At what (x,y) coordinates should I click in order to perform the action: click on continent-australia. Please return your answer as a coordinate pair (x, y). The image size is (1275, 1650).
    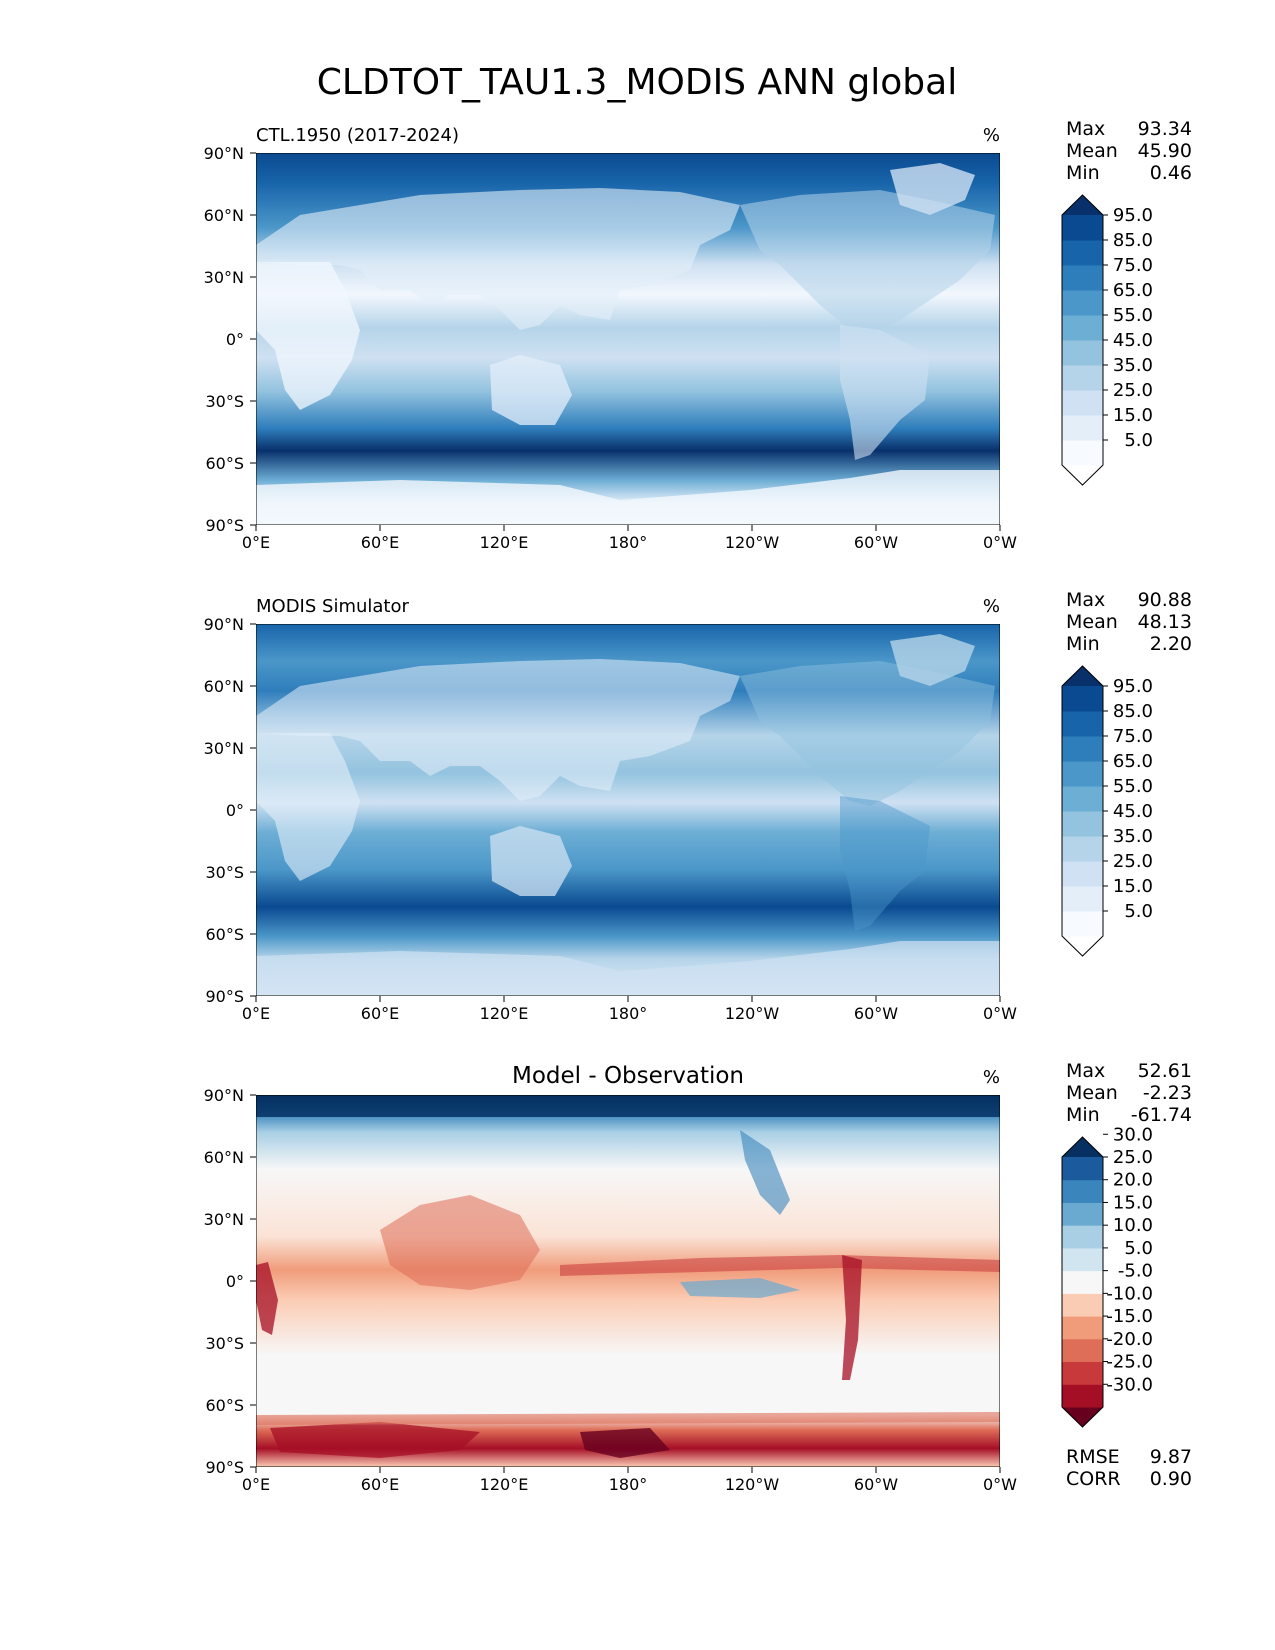
    Looking at the image, I should click on (531, 390).